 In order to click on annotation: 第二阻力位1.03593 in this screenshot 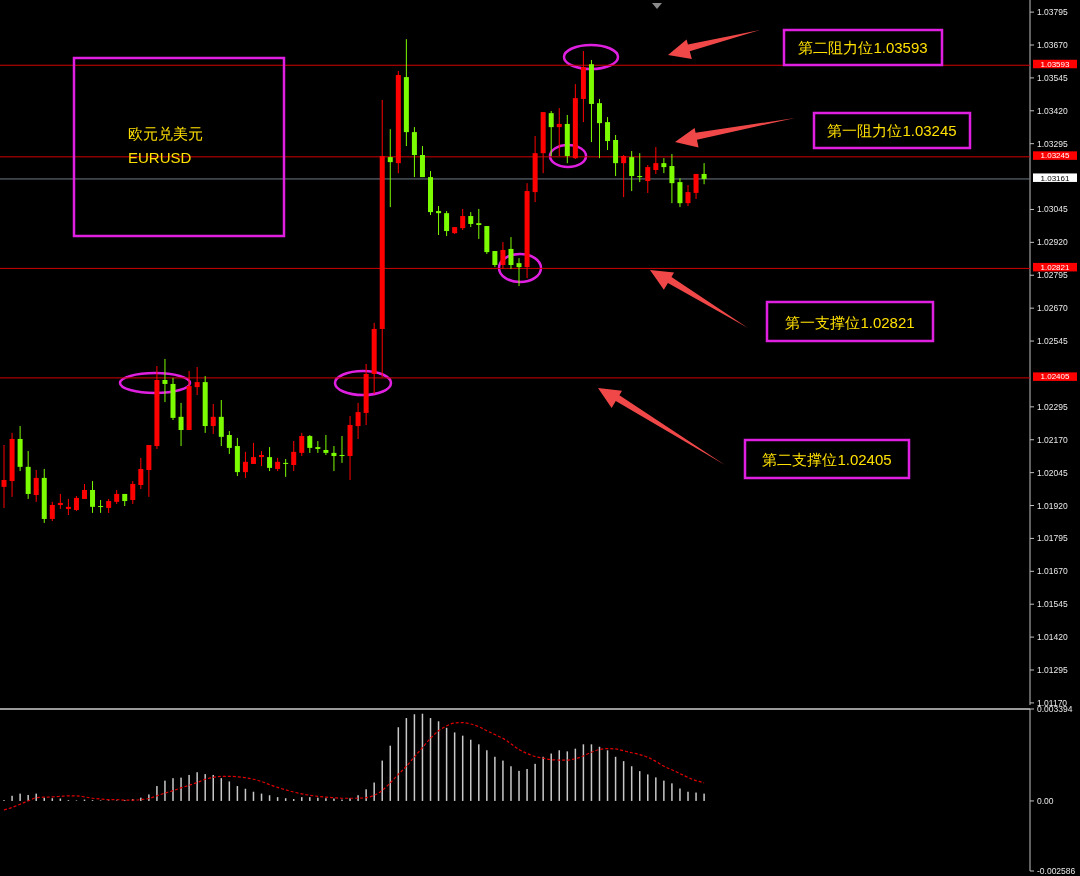, I will do `click(863, 47)`.